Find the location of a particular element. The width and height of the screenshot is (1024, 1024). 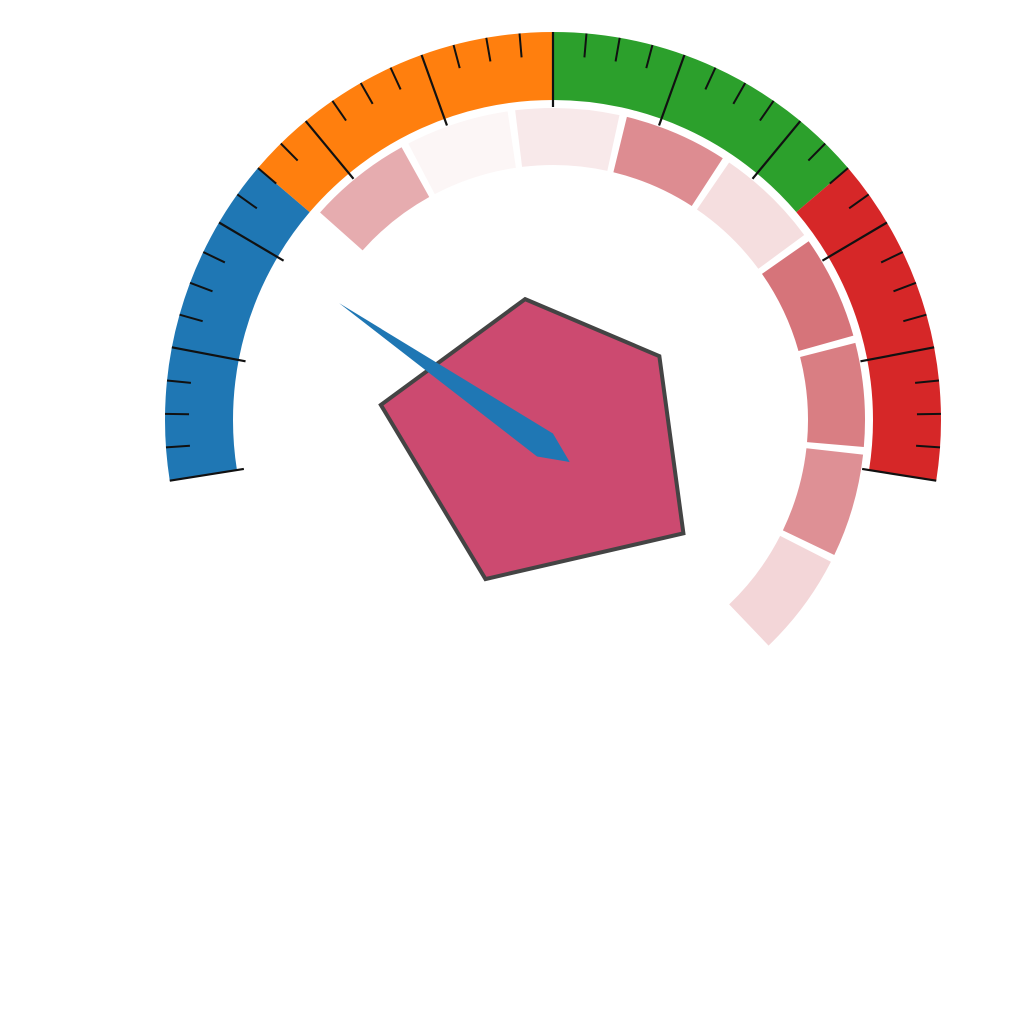

needle-layer is located at coordinates (454, 383).